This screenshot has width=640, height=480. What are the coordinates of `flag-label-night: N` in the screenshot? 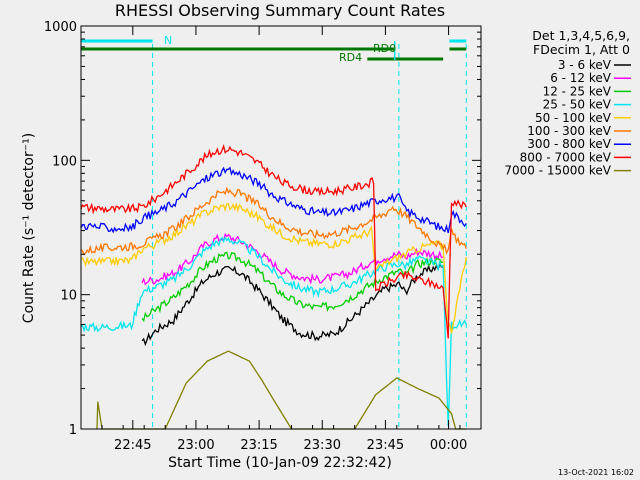 It's located at (168, 40).